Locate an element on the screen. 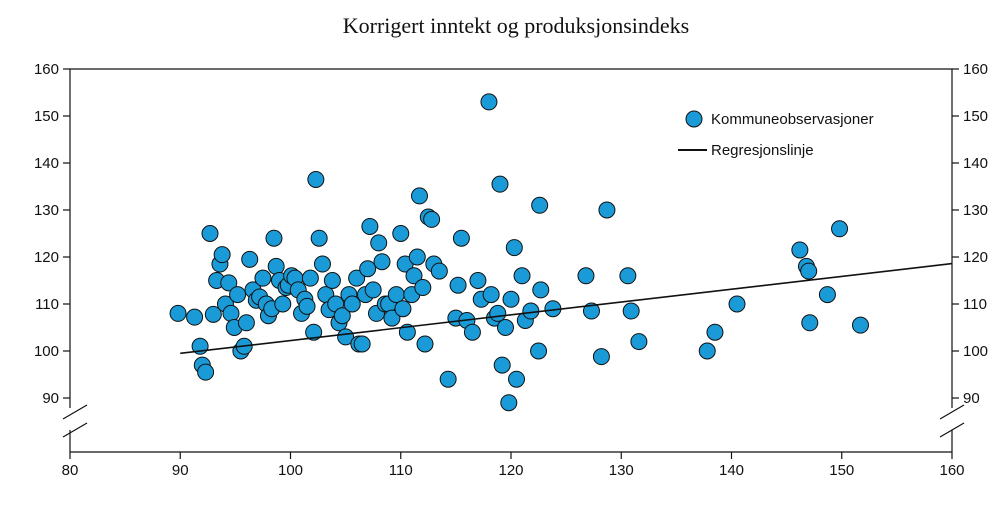 This screenshot has height=522, width=1000. legend-label-line: Regresjonslinje is located at coordinates (762, 150).